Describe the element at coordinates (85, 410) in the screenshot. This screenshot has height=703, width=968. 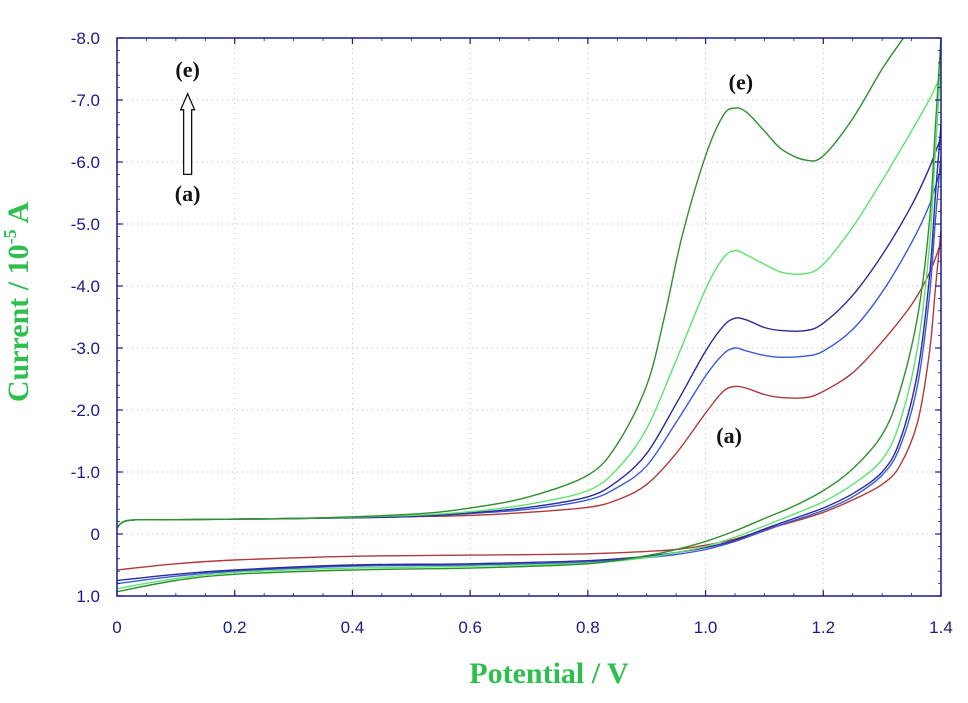
I see `y-tick-label: -2.0` at that location.